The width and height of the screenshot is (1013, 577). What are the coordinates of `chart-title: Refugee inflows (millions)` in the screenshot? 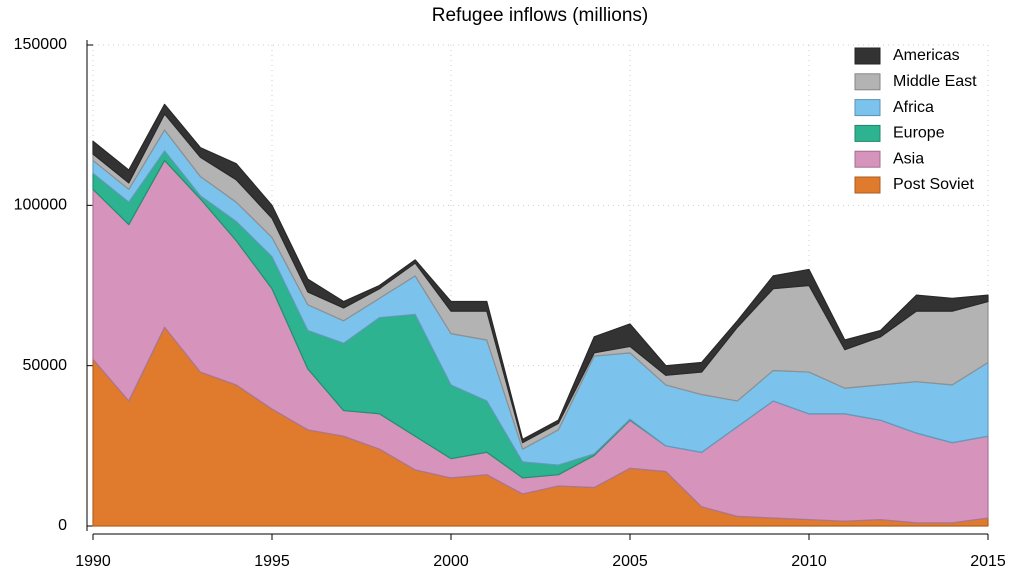 It's located at (540, 15).